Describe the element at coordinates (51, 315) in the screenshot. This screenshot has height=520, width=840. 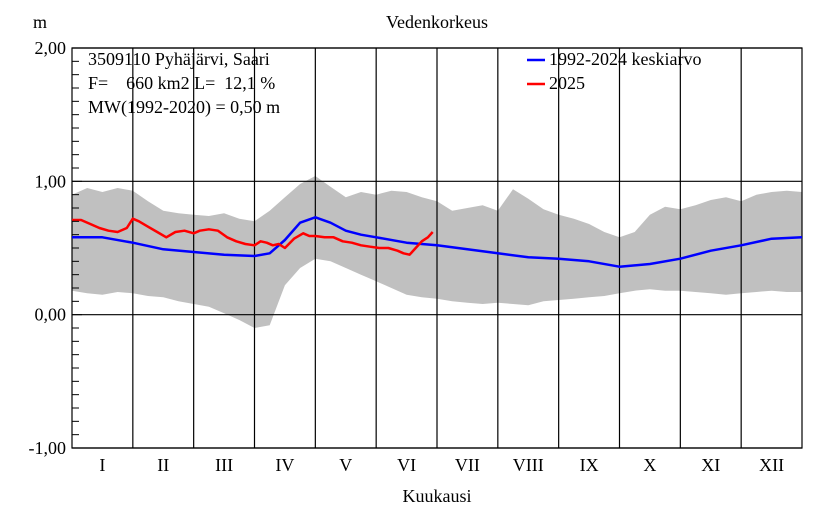
I see `y-tick-label: 0,00` at that location.